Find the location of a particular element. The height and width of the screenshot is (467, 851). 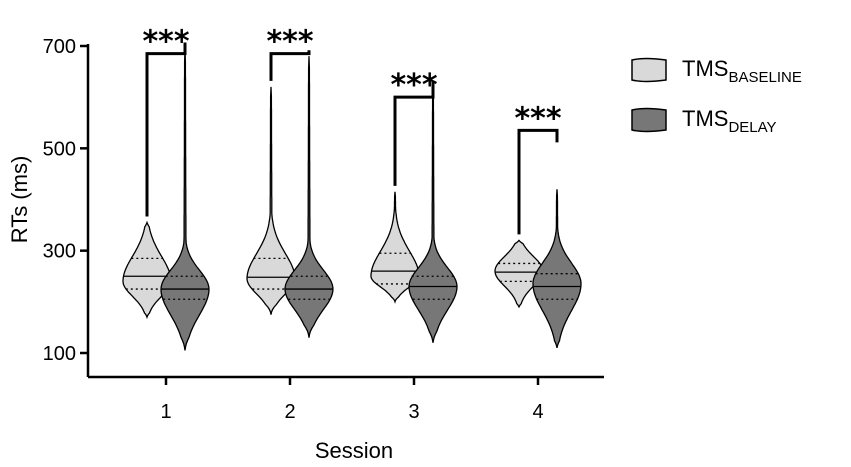

legend: TMSBASELINE TMSDELAY is located at coordinates (716, 96).